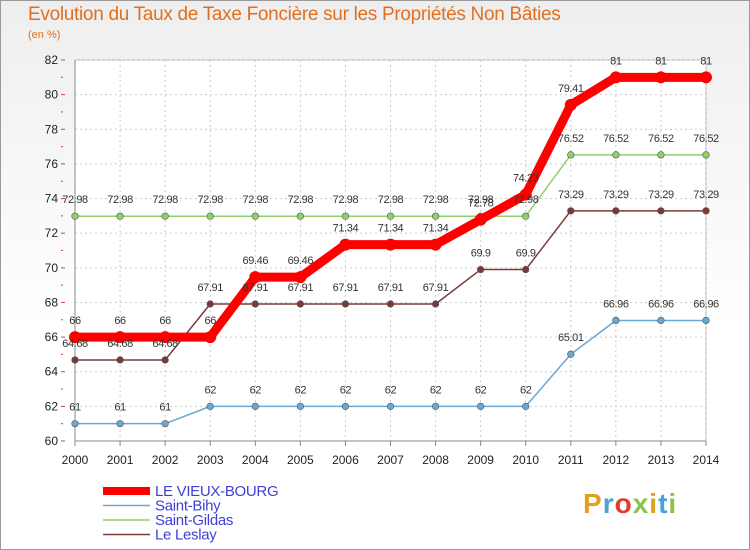 The height and width of the screenshot is (550, 750). I want to click on y-tick-label: 74, so click(52, 199).